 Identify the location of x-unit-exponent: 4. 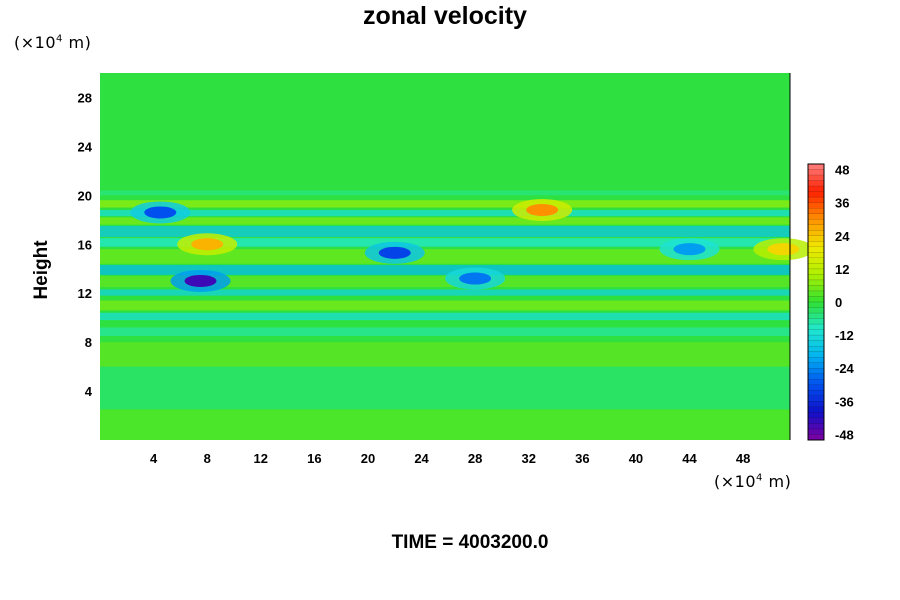
(759, 478).